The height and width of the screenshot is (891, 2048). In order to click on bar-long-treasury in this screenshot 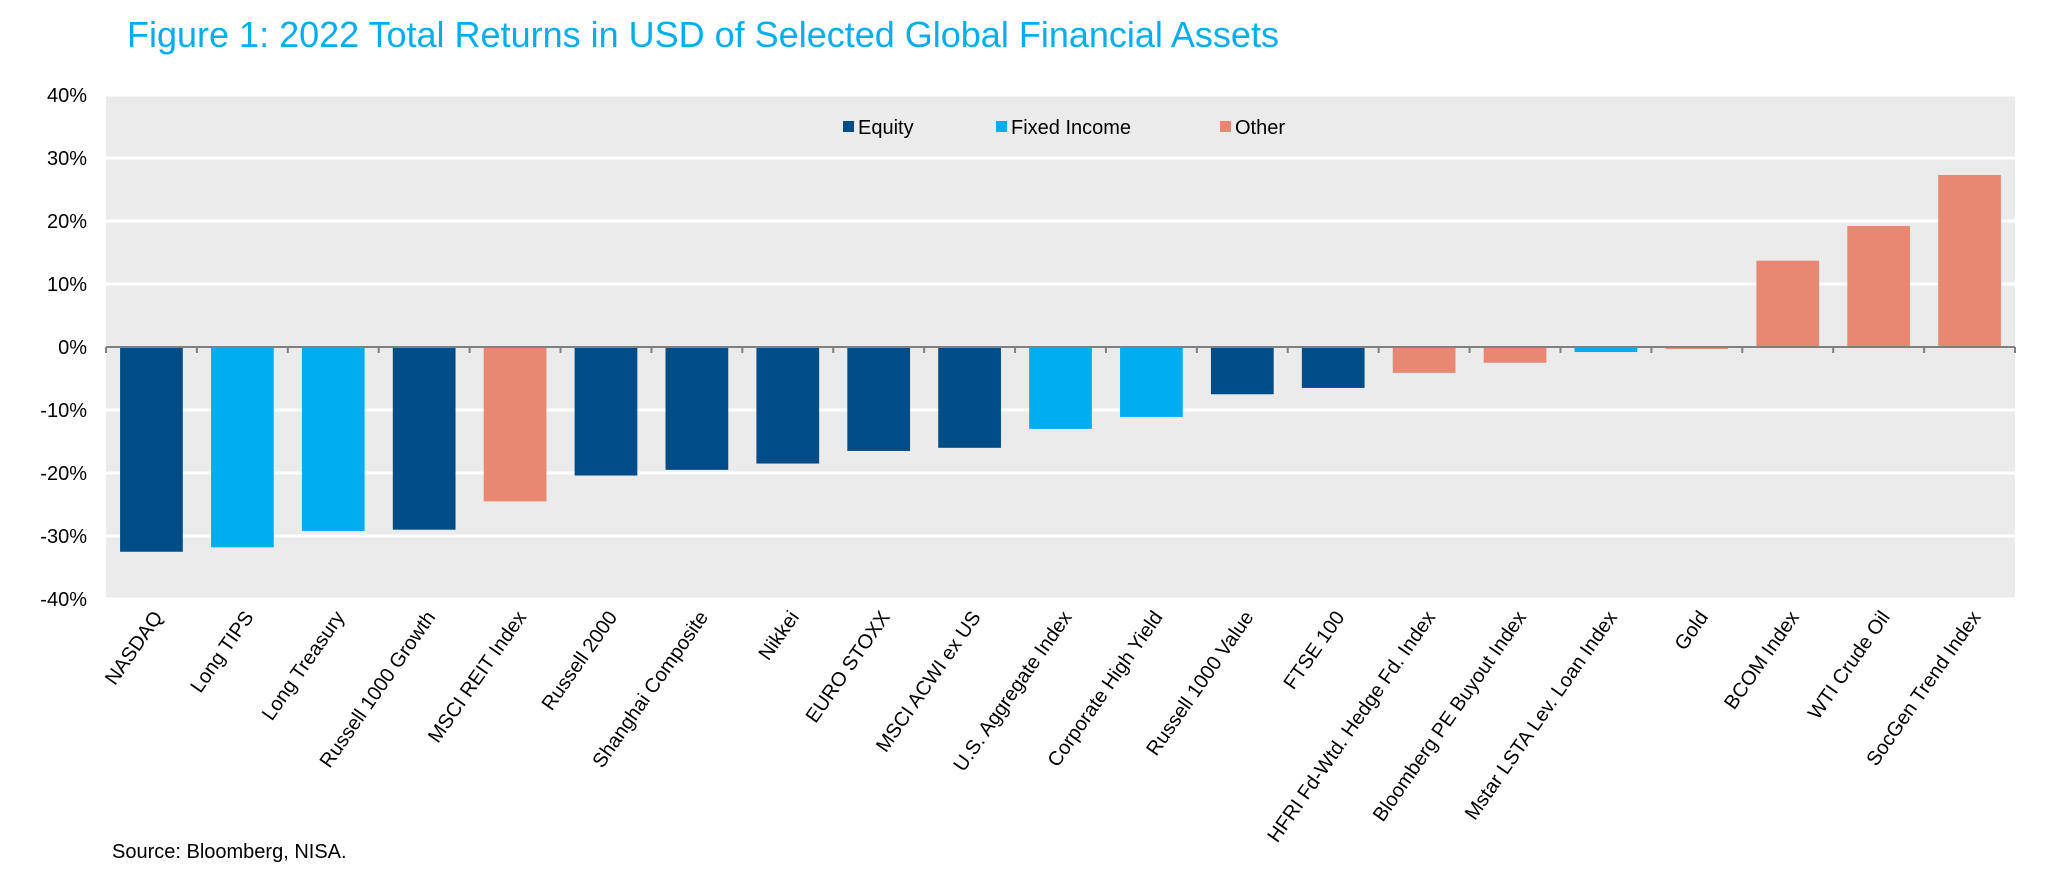, I will do `click(333, 439)`.